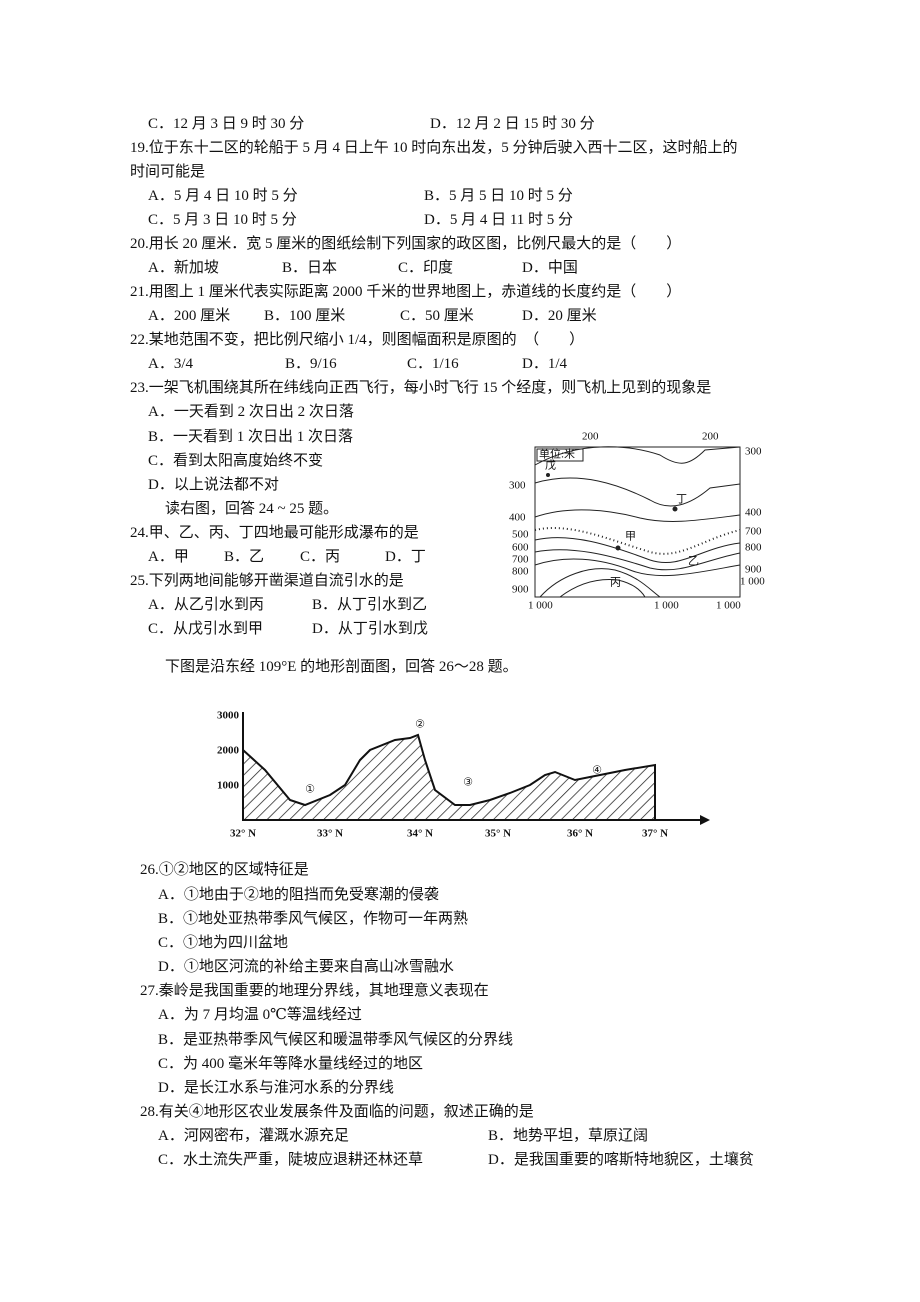 The height and width of the screenshot is (1302, 920). I want to click on map-unit: 单位:米, so click(557, 454).